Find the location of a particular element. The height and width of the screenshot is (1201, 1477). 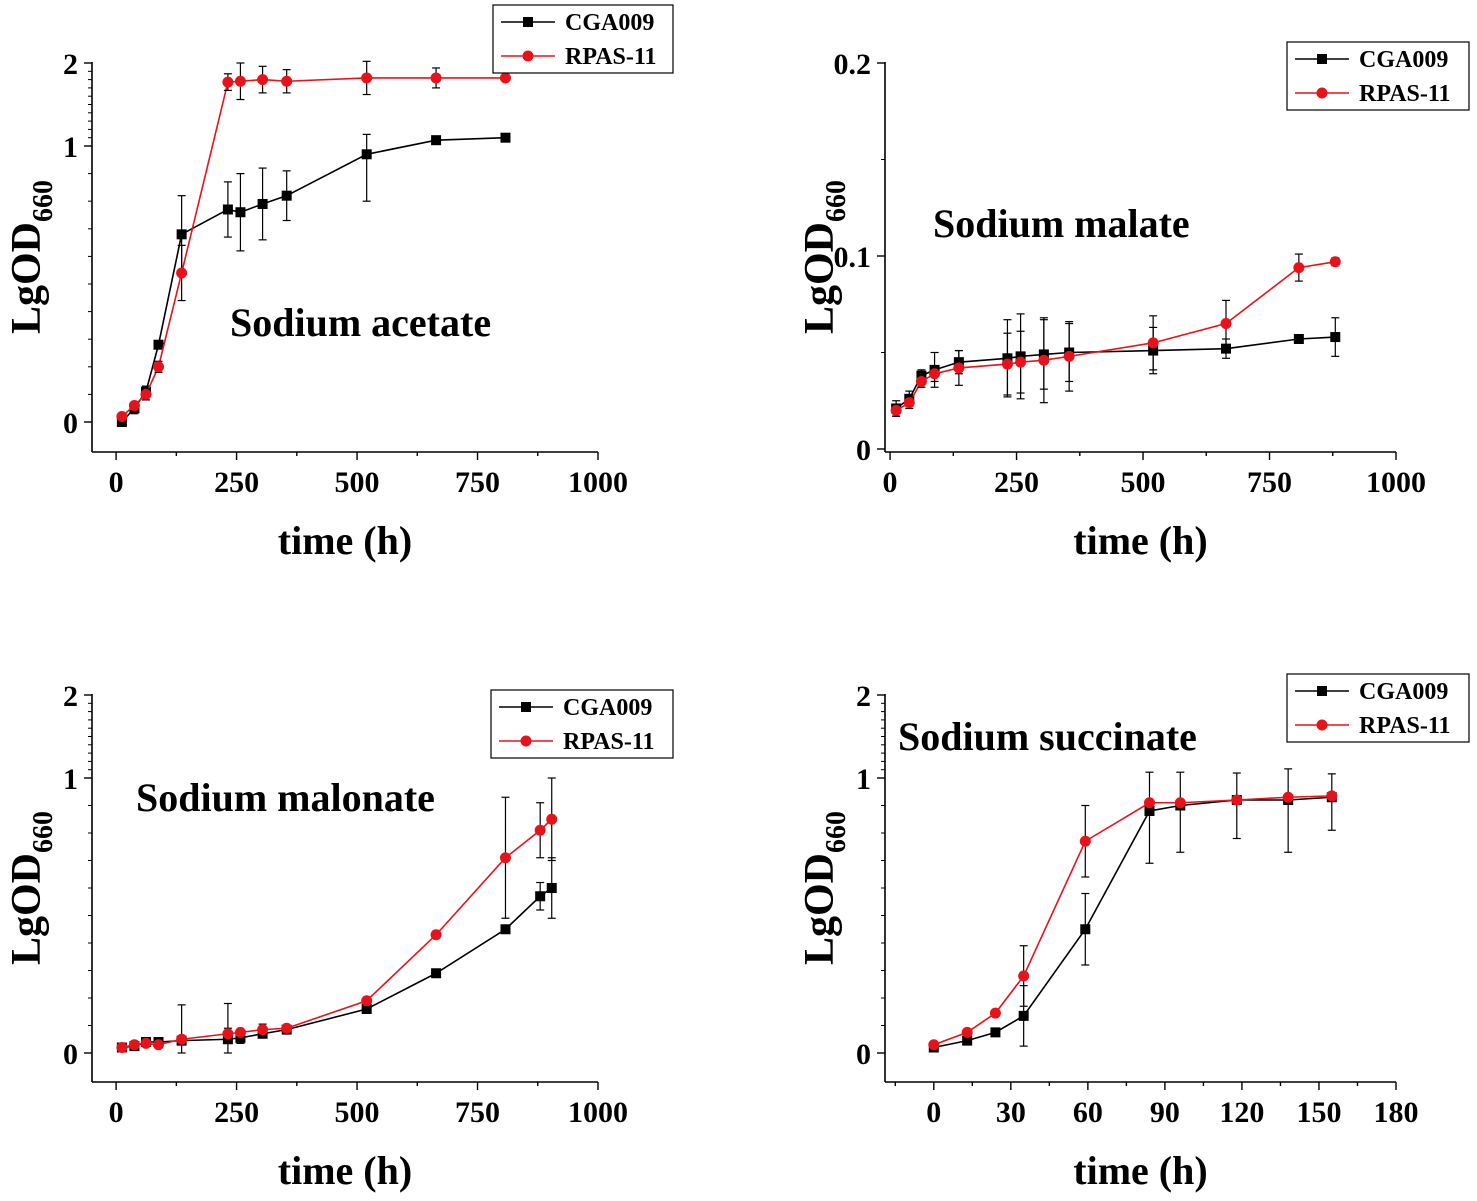

panel-title: Sodium acetate is located at coordinates (360, 322).